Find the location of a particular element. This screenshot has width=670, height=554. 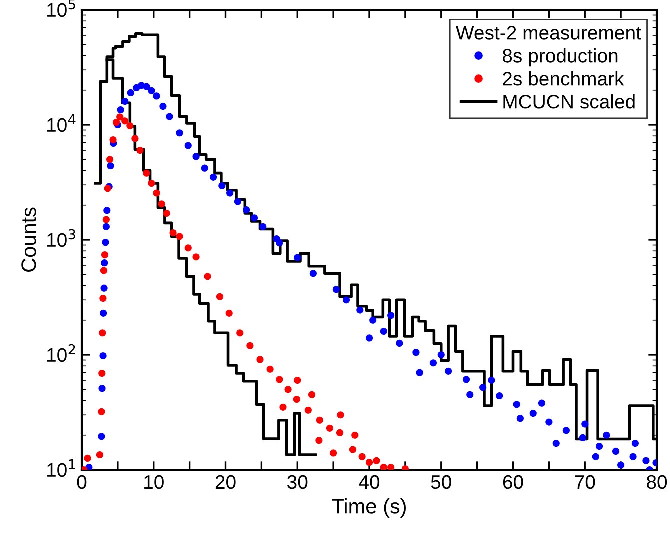

y-axis-title: Counts is located at coordinates (29, 240).